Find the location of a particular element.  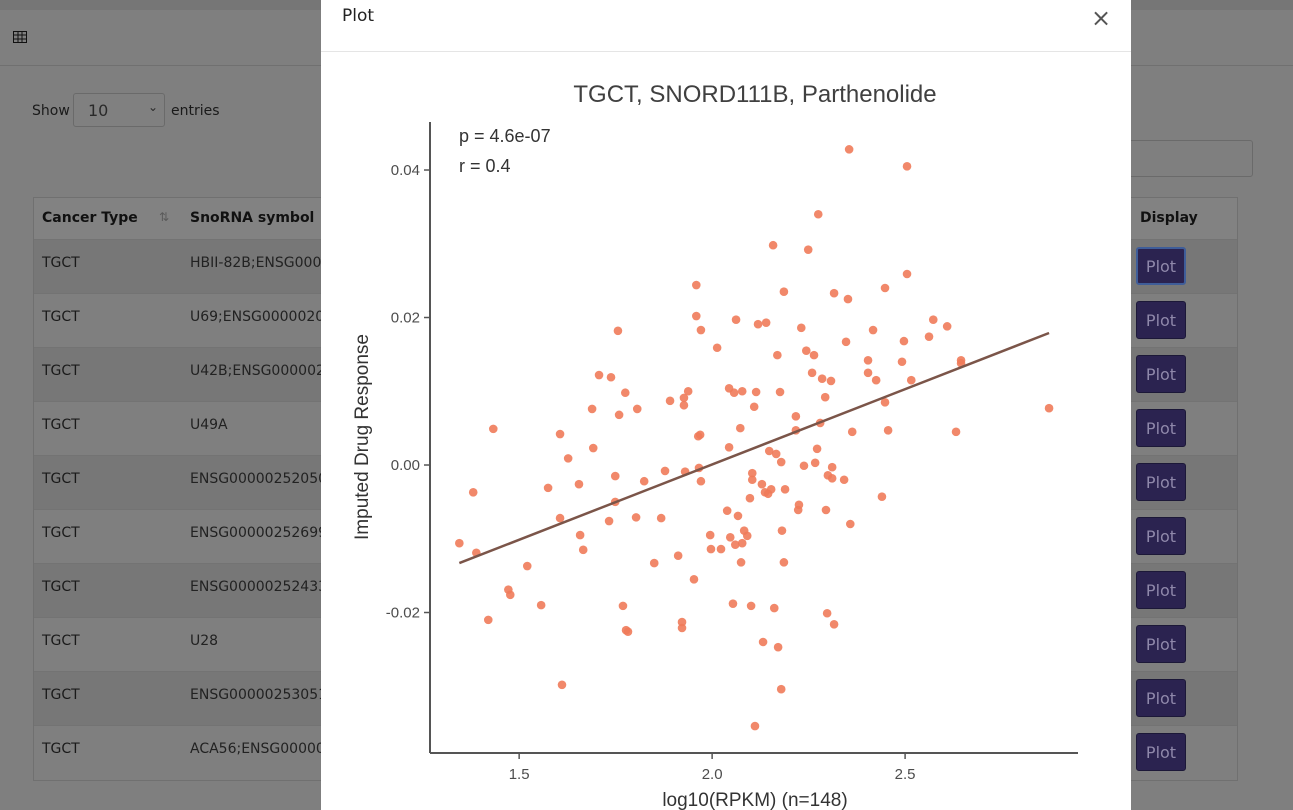

modal-title: Plot is located at coordinates (358, 16).